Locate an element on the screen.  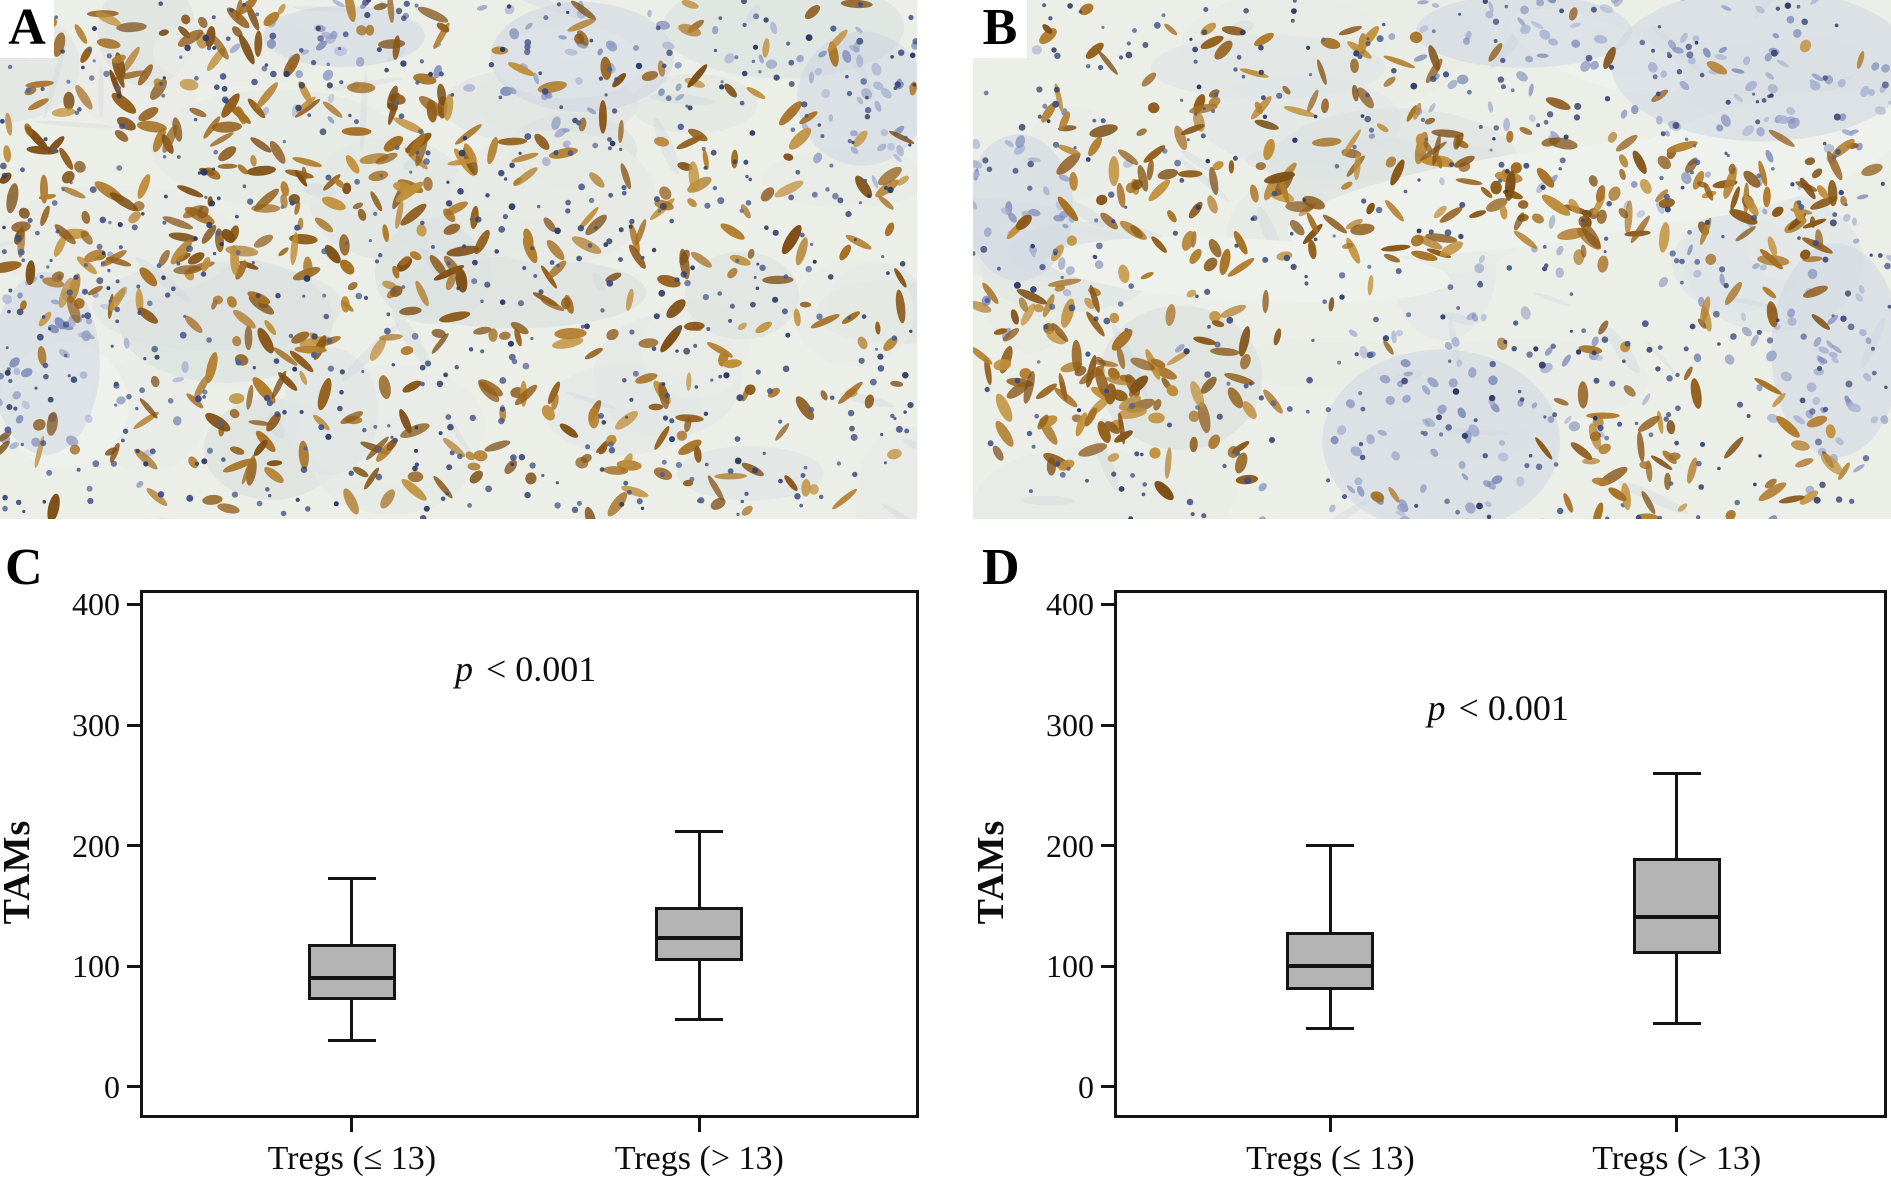
panel-d-label: D is located at coordinates (1001, 567).